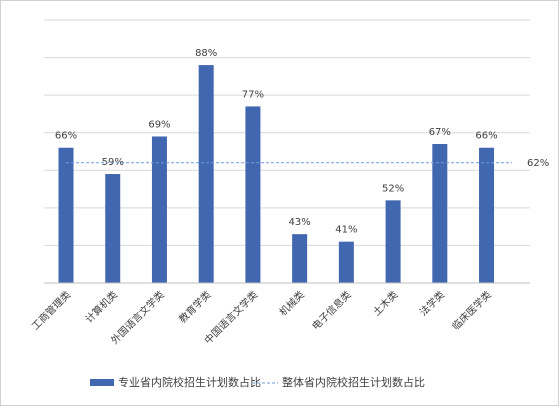  Describe the element at coordinates (538, 163) in the screenshot. I see `reference-label: 62%` at that location.